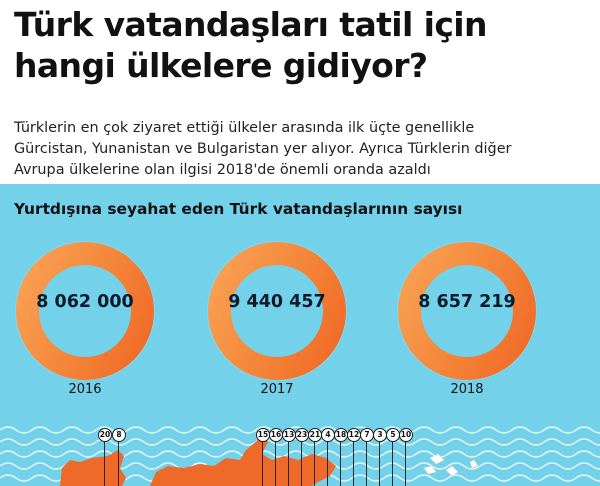 The image size is (600, 486). Describe the element at coordinates (250, 24) in the screenshot. I see `title-line-1: Türk vatandaşları tatil için` at that location.